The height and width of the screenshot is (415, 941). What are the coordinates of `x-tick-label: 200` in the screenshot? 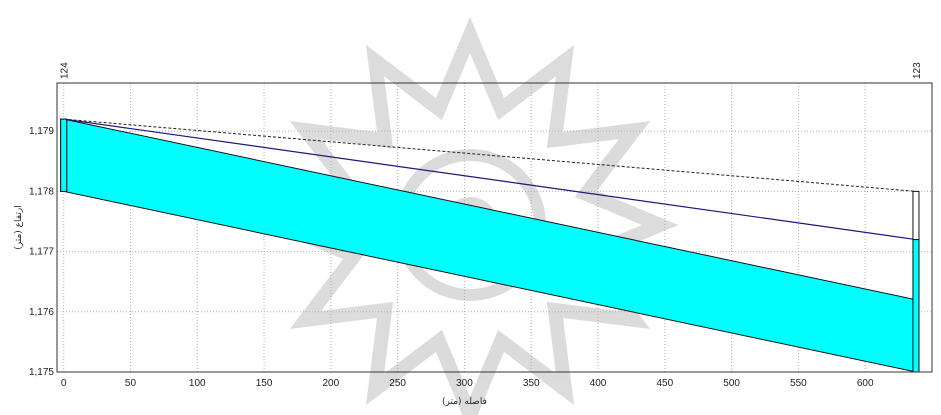 It's located at (331, 383).